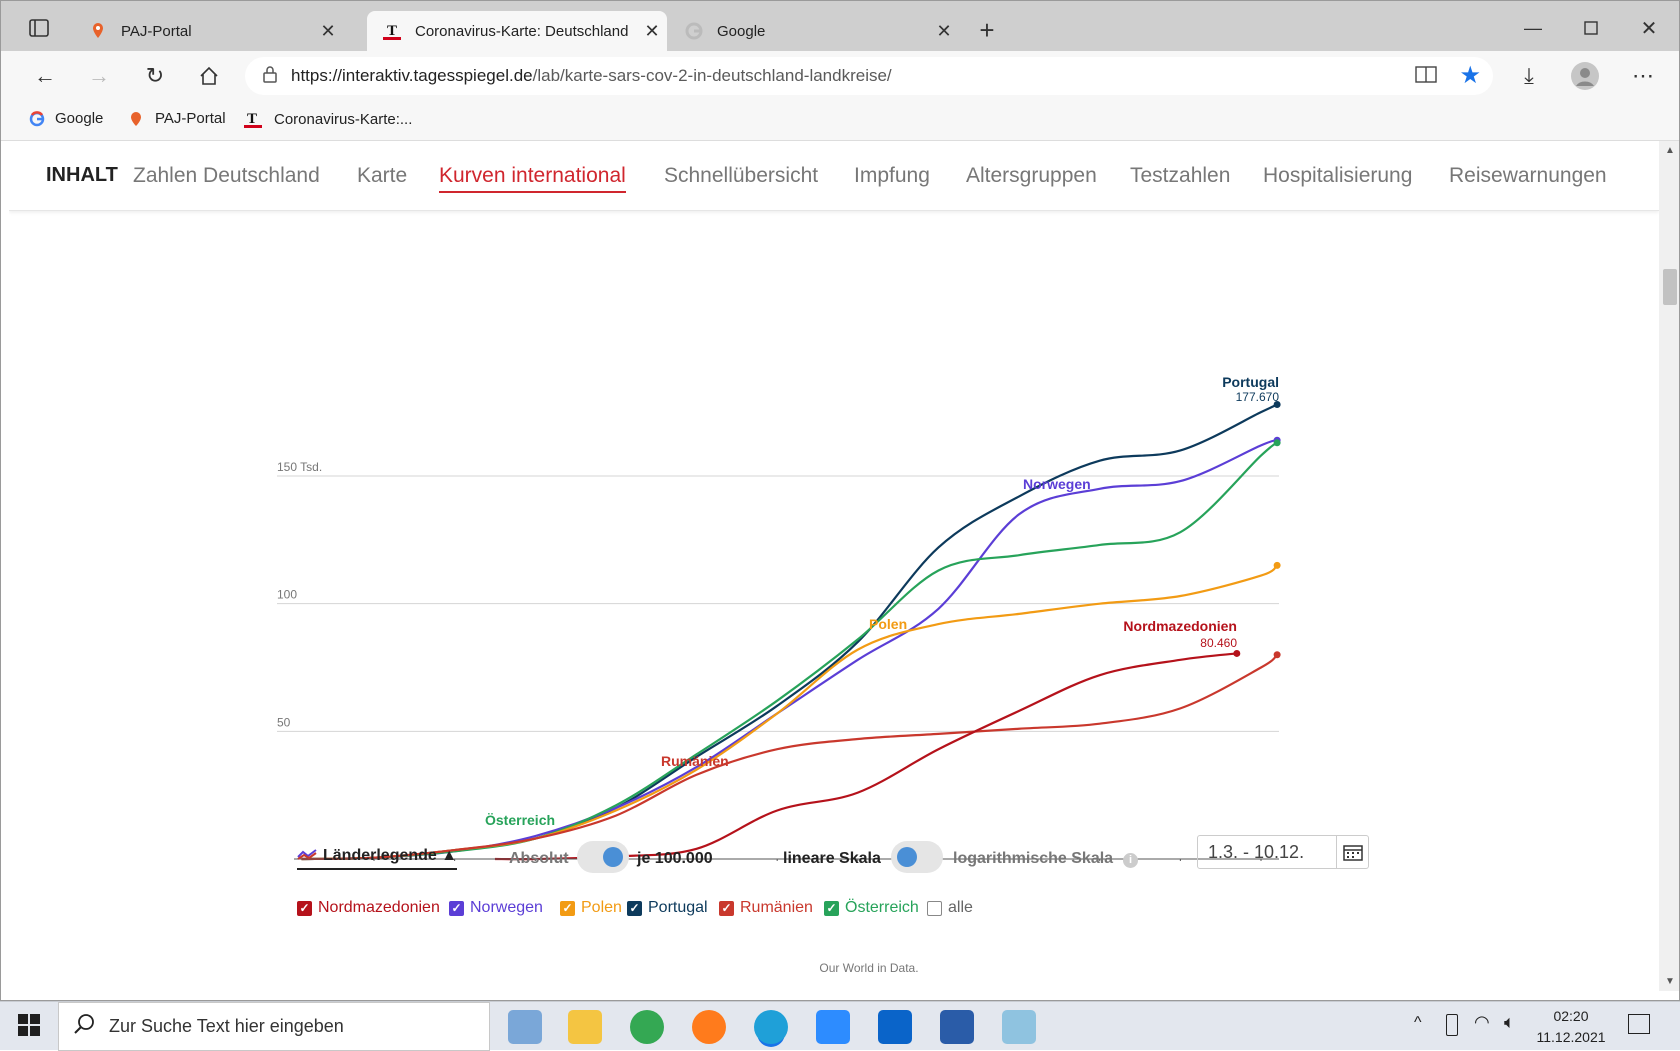  Describe the element at coordinates (525, 1027) in the screenshot. I see `task-view-app-icon` at that location.